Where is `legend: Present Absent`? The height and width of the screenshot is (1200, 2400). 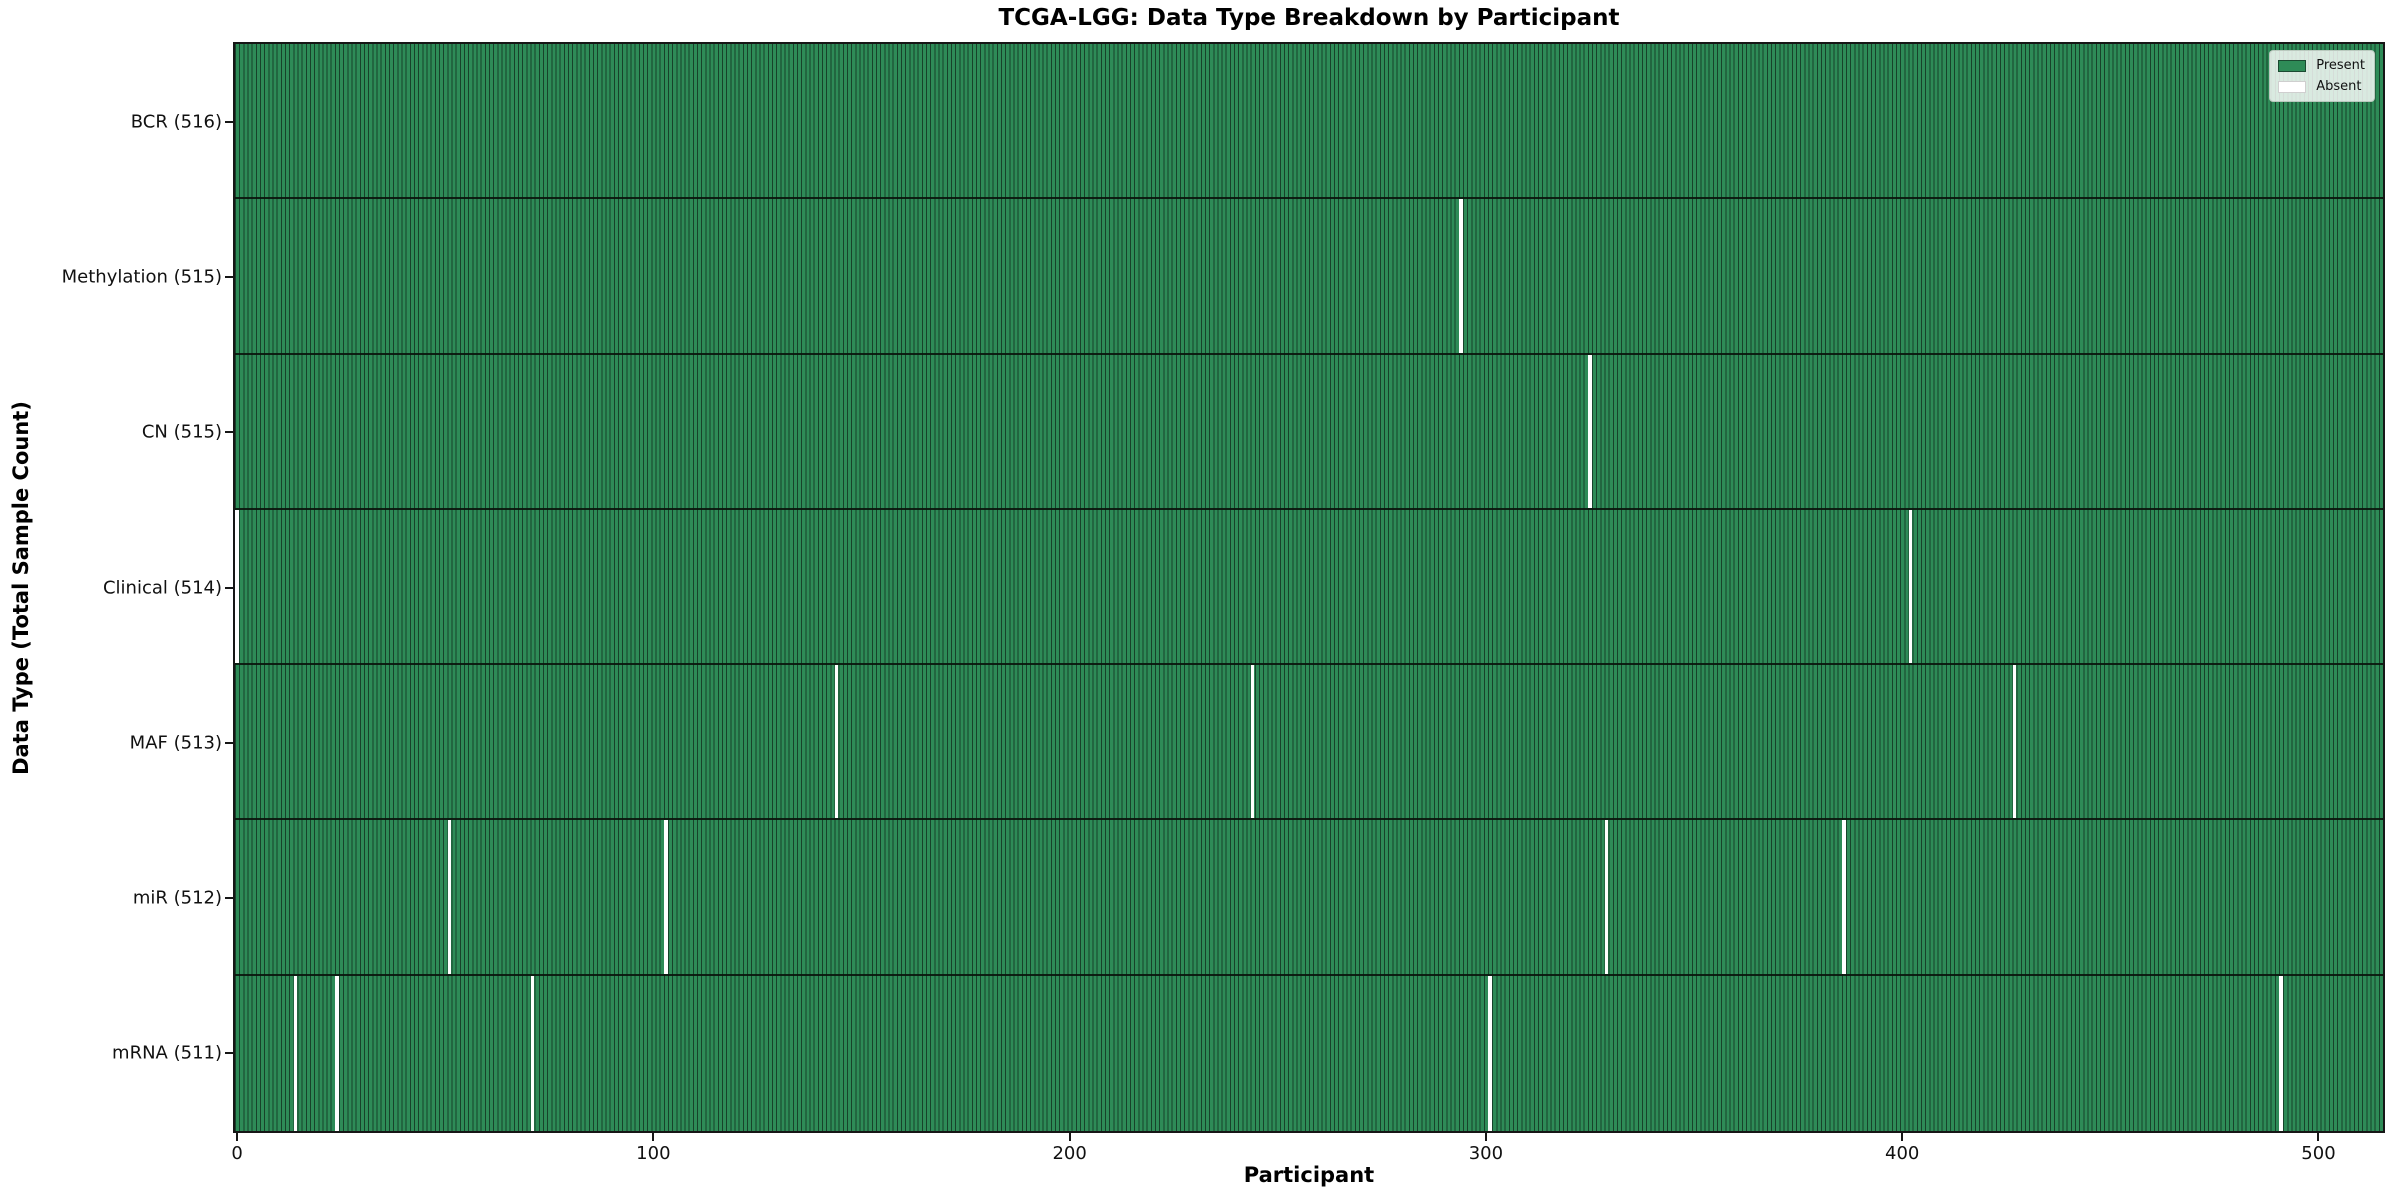
legend: Present Absent is located at coordinates (2322, 76).